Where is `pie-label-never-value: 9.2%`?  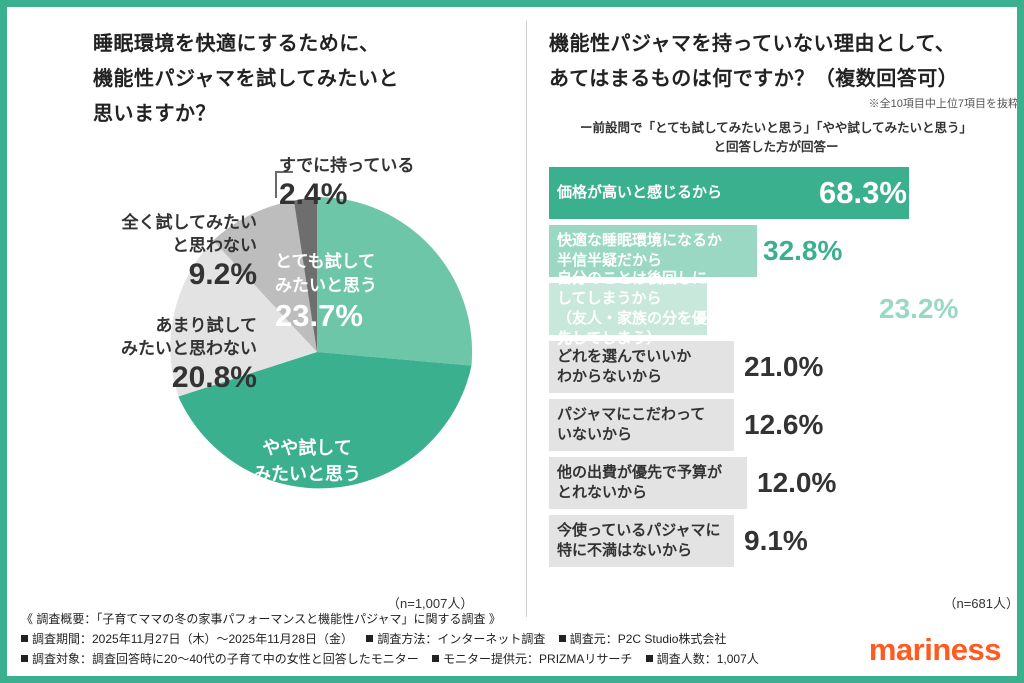 pie-label-never-value: 9.2% is located at coordinates (222, 274).